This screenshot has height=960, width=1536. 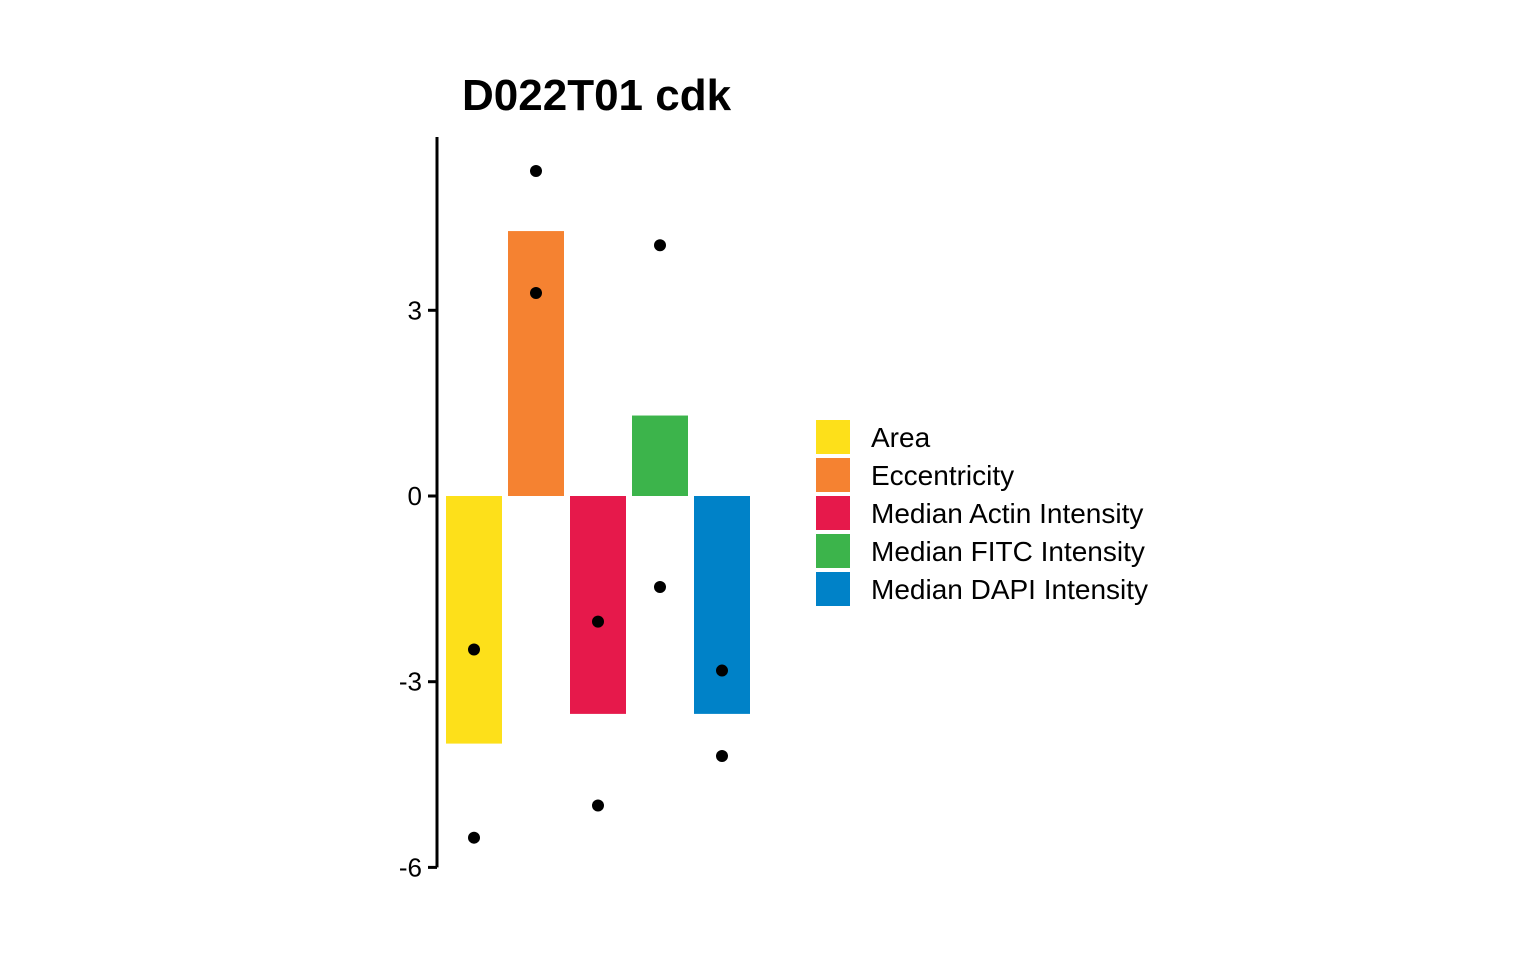 What do you see at coordinates (415, 496) in the screenshot?
I see `y-tick-label: 0` at bounding box center [415, 496].